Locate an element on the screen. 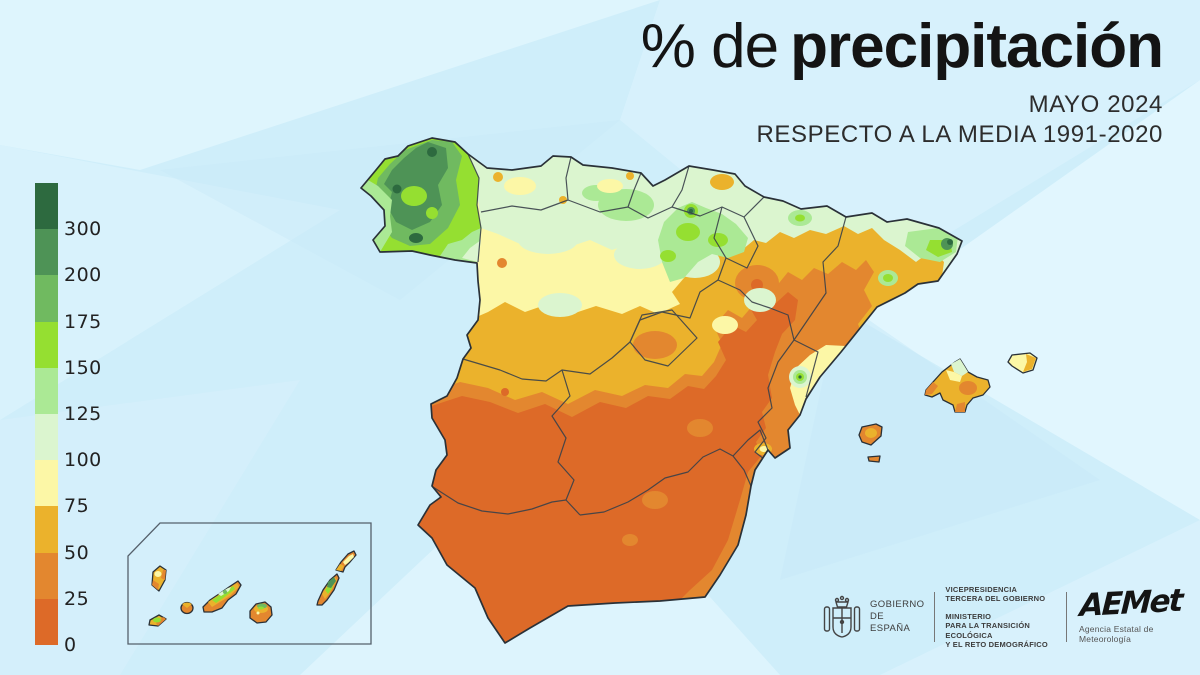  inset-box is located at coordinates (249, 583).